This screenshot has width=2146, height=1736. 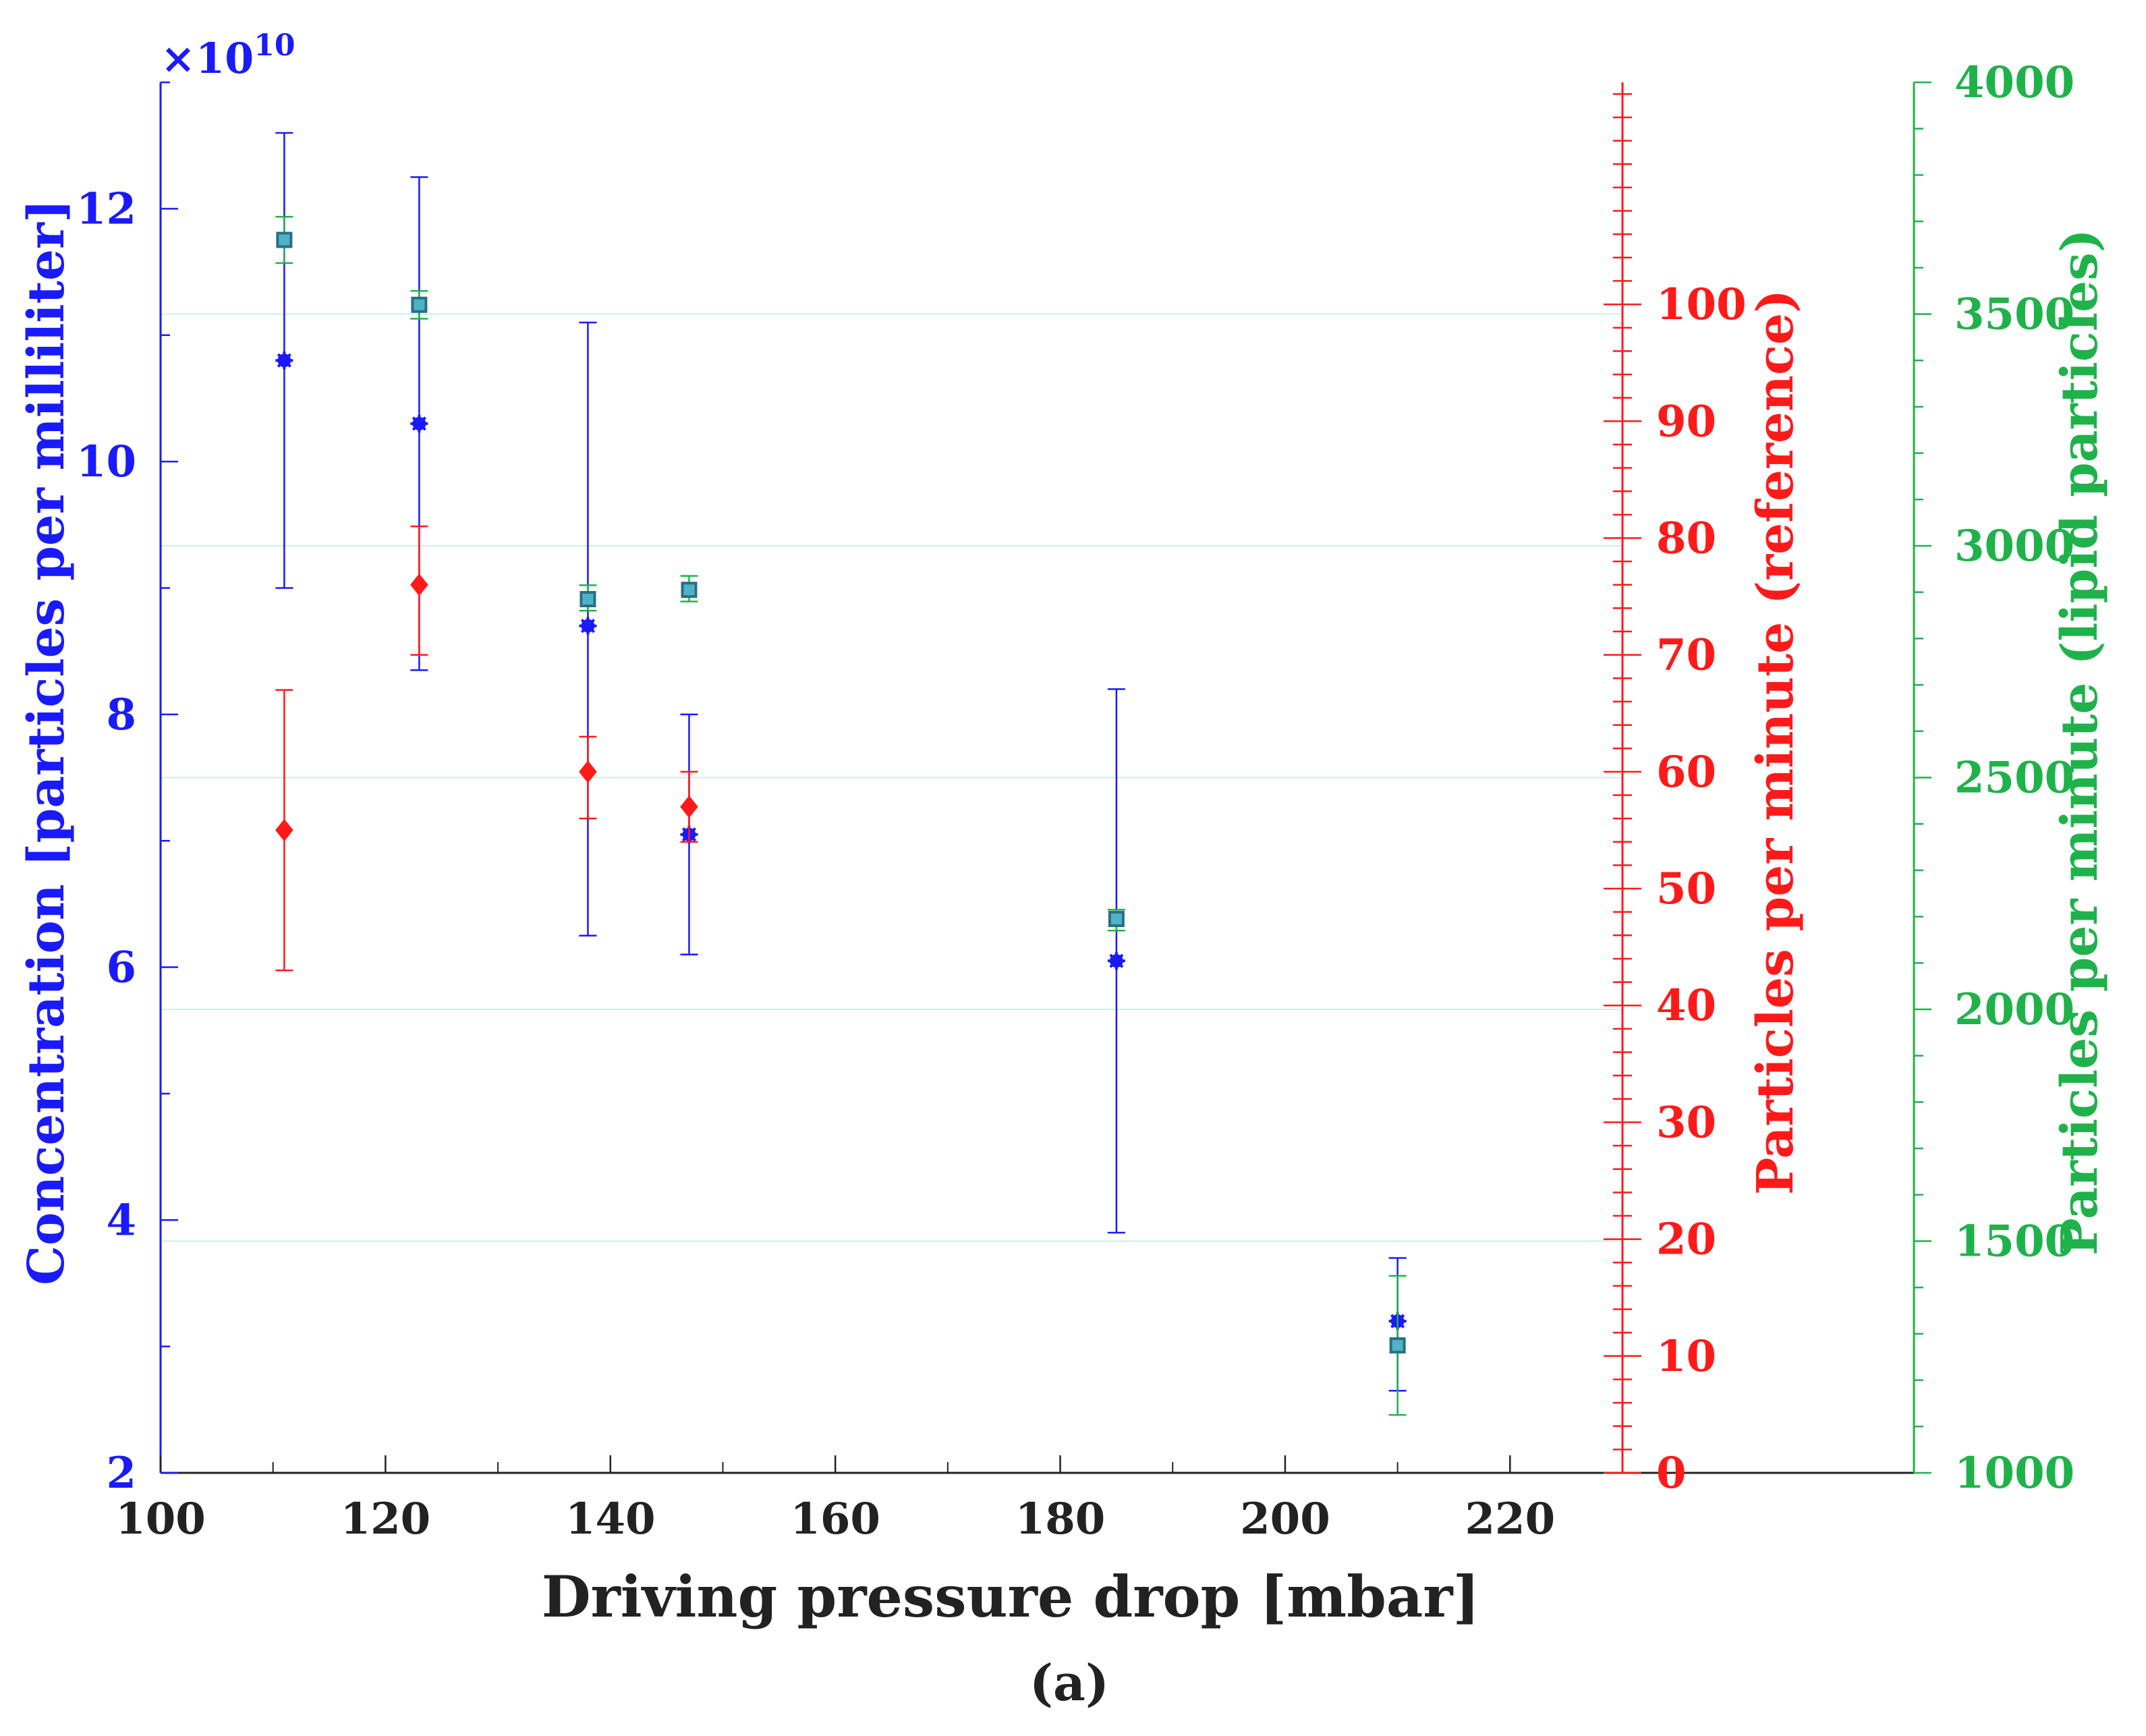 I want to click on right-tick-label: 2000, so click(x=2014, y=1009).